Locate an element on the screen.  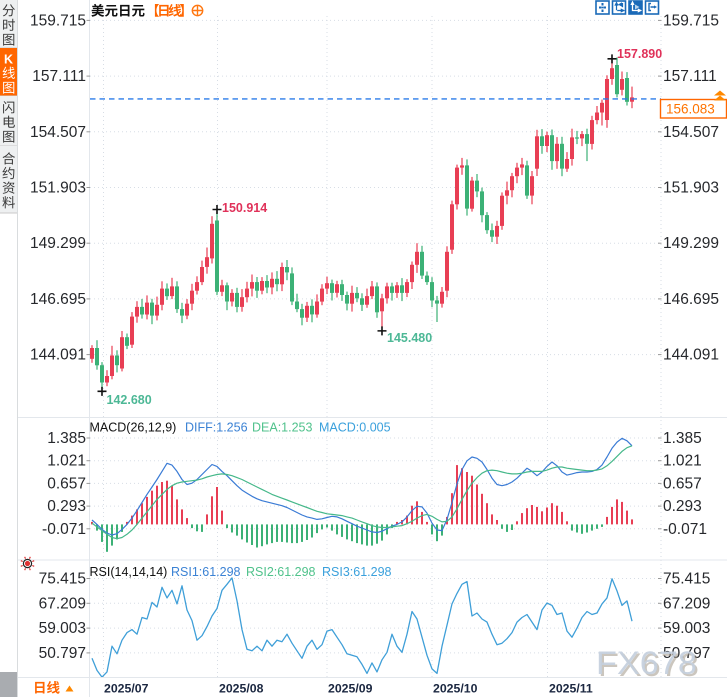
svg-text: 2025/07 is located at coordinates (126, 689).